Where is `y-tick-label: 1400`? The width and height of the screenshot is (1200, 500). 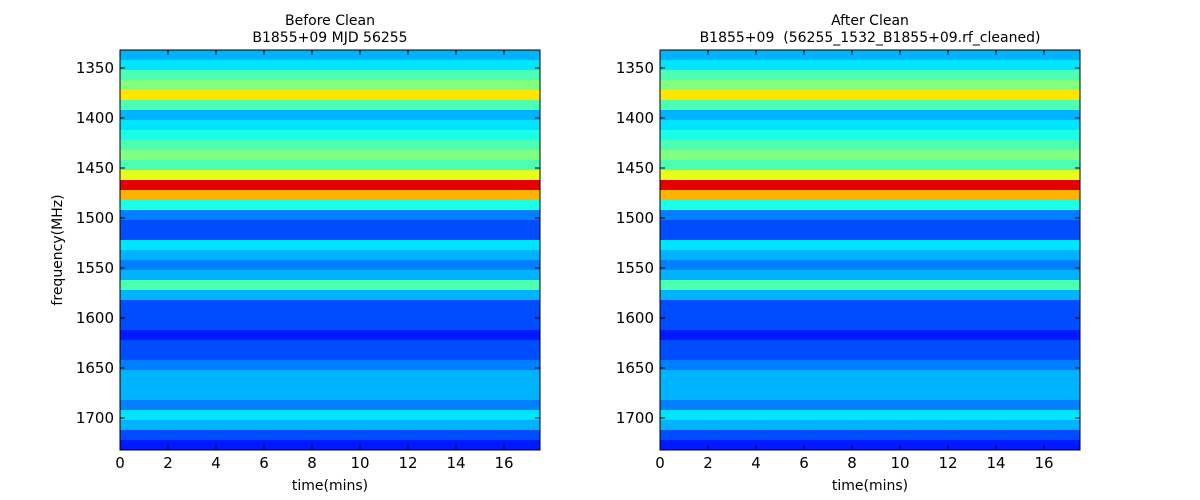
y-tick-label: 1400 is located at coordinates (635, 118).